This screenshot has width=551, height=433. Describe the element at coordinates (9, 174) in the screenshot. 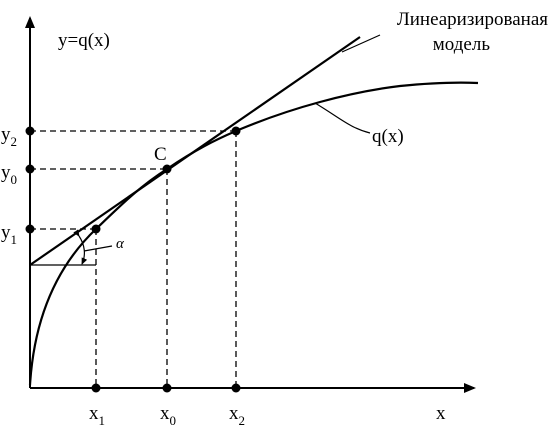

I see `y0-label: y0` at that location.